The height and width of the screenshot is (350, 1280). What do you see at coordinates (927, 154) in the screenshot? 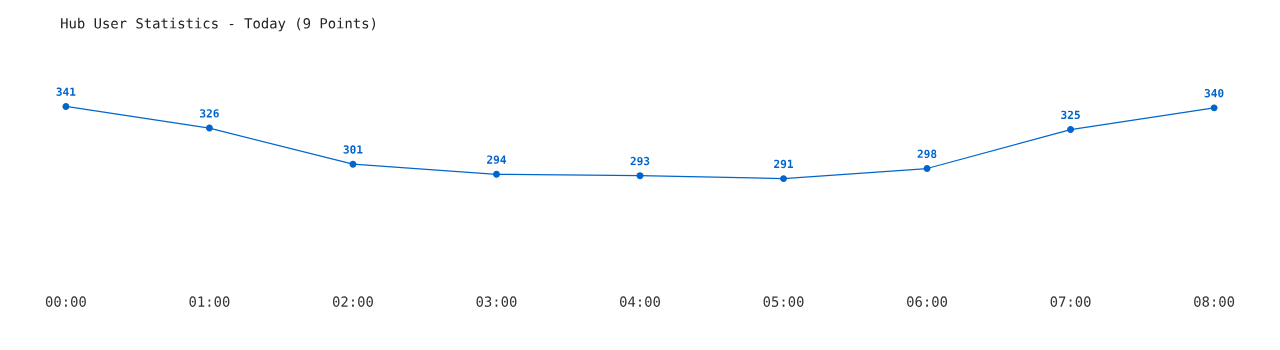
I see `data-label: 298` at bounding box center [927, 154].